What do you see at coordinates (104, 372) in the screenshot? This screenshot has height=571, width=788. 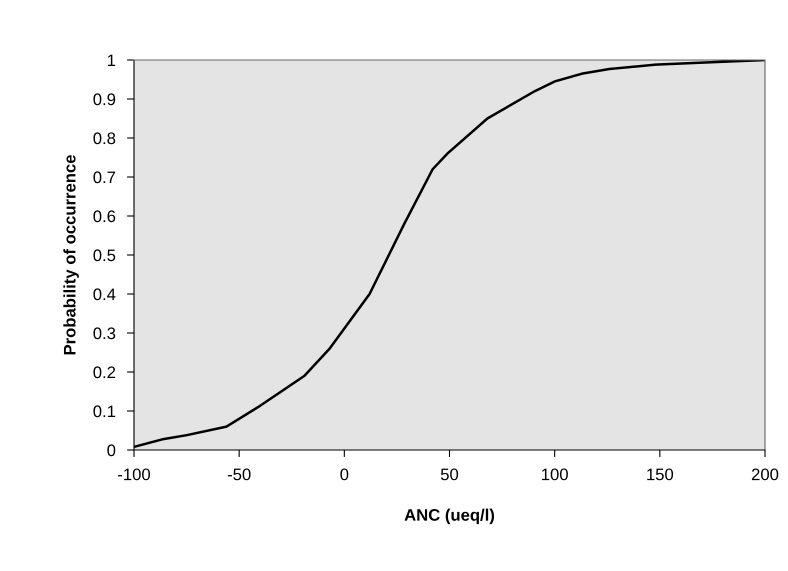 I see `y-tick-label: 0.2` at bounding box center [104, 372].